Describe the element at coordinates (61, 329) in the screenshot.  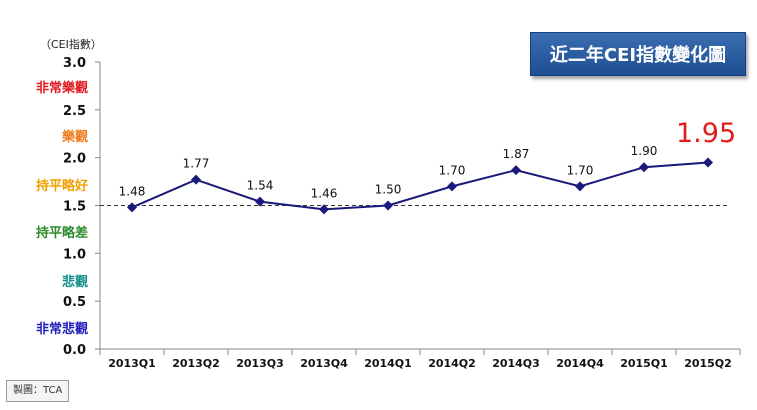
I see `band-label-very-pessimistic: 非常悲觀` at that location.